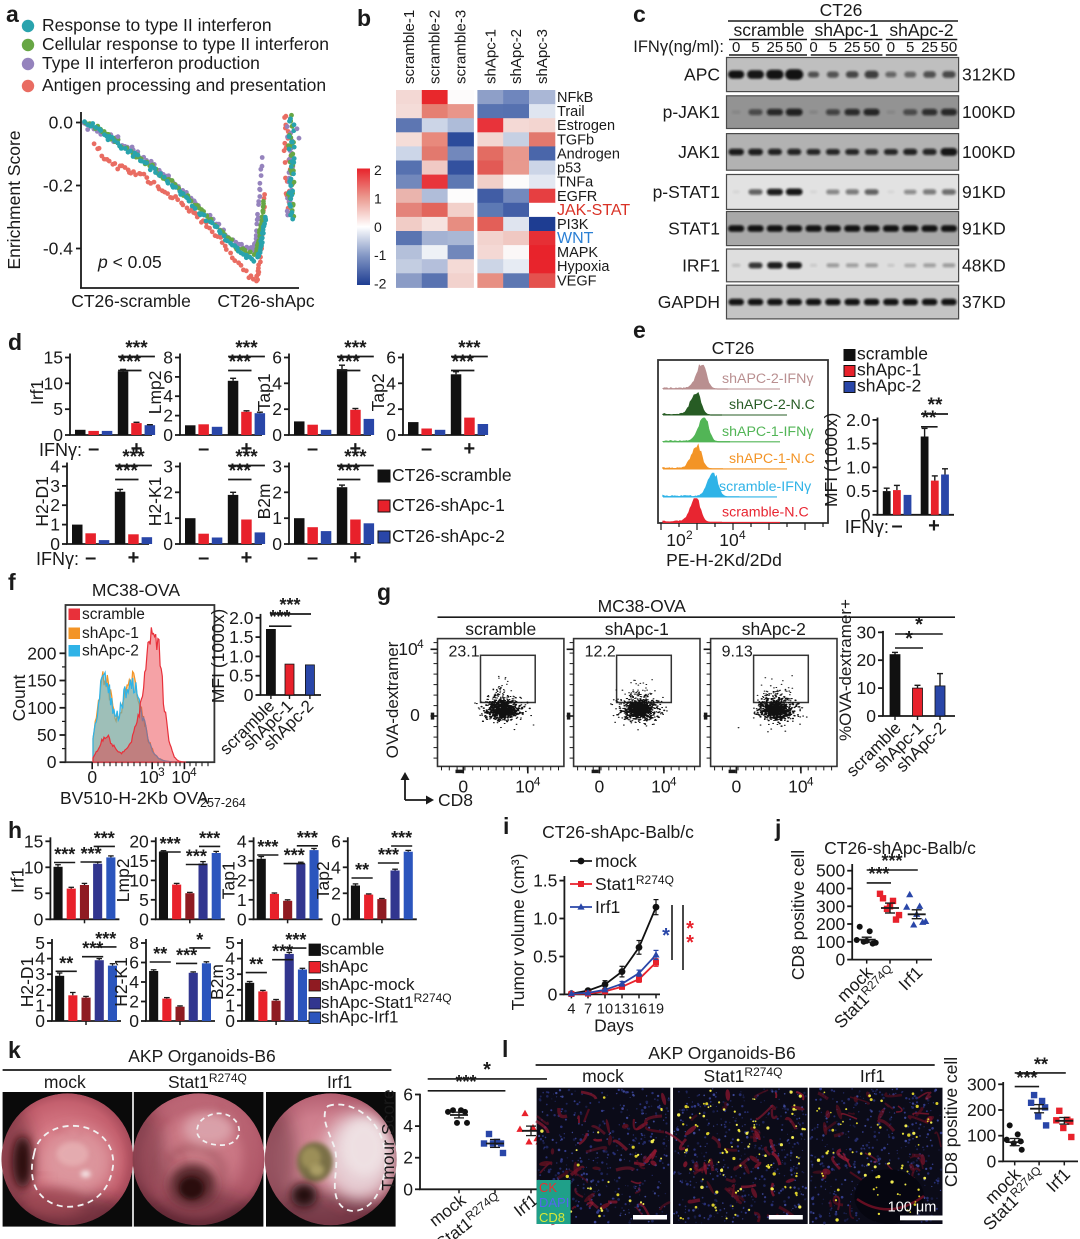  What do you see at coordinates (622, 1009) in the screenshot?
I see `svg-text: 13` at bounding box center [622, 1009].